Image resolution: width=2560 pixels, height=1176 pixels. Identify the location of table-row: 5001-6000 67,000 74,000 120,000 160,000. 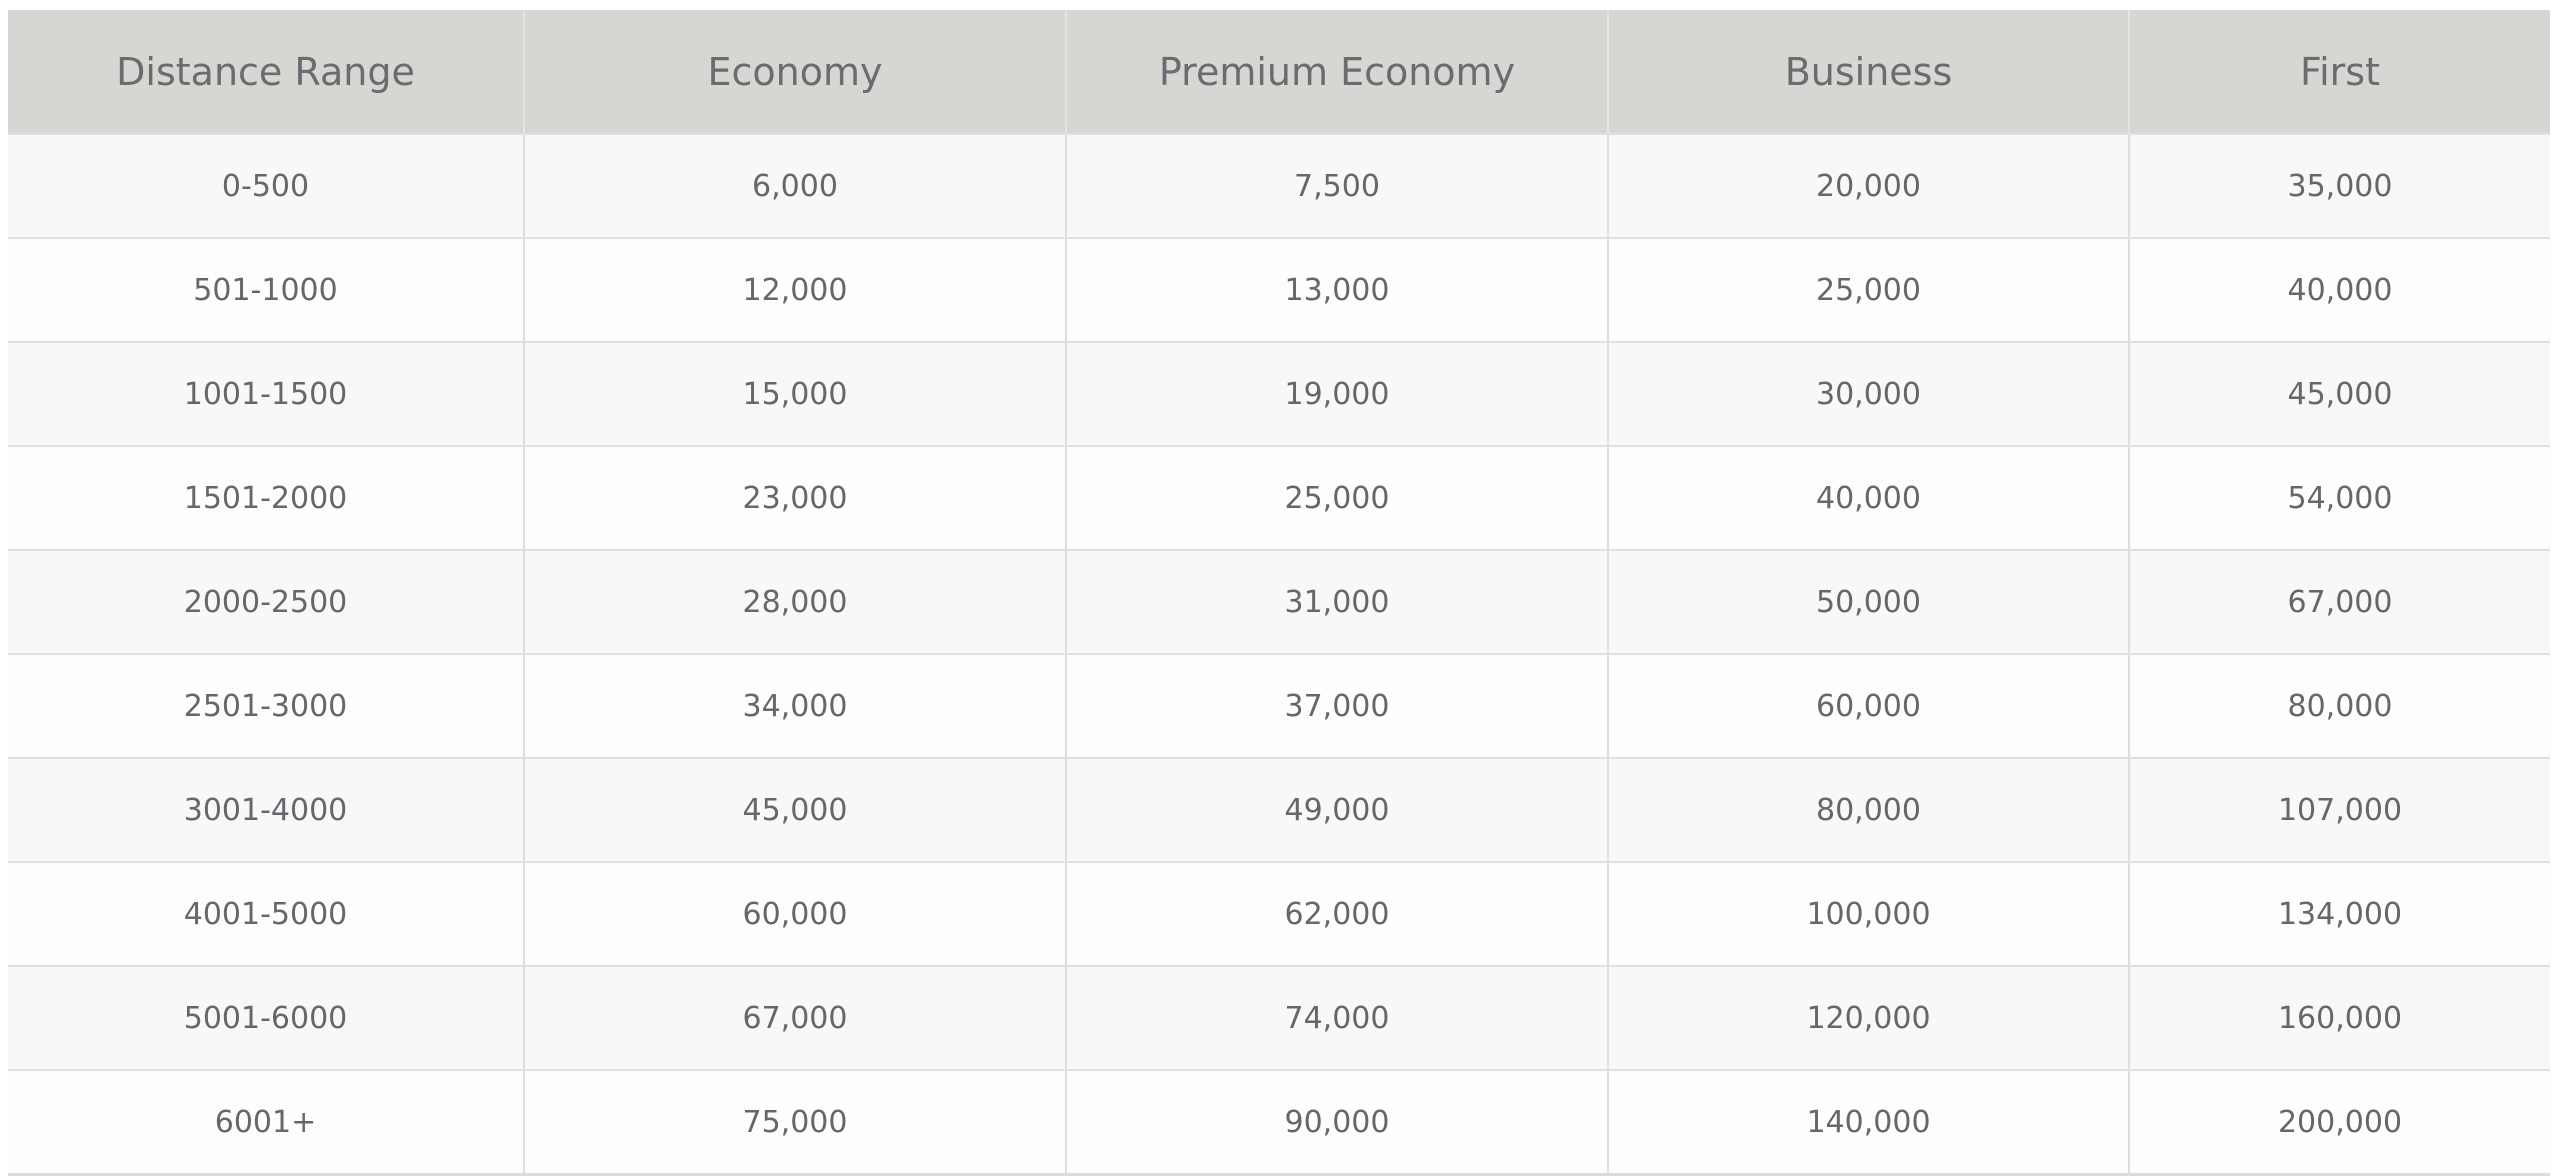
(1279, 1017).